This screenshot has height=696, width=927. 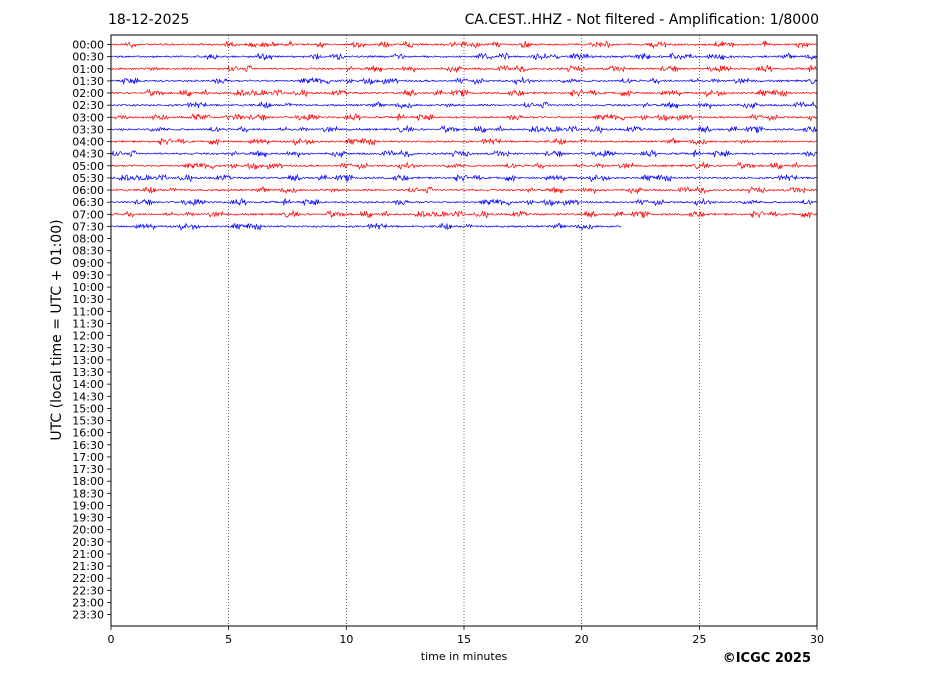 I want to click on y-tick-label: 21:30, so click(x=88, y=566).